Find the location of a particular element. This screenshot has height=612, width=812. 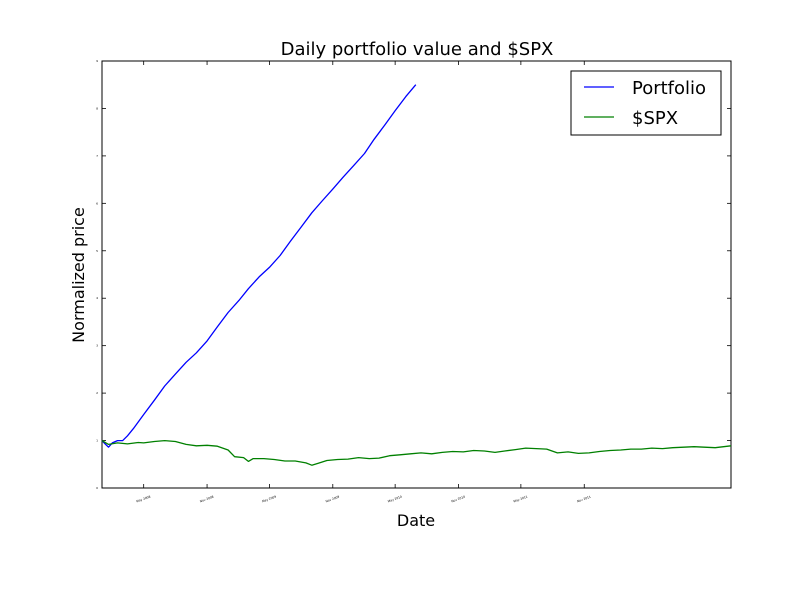

y-tick-label: 5 is located at coordinates (97, 251).